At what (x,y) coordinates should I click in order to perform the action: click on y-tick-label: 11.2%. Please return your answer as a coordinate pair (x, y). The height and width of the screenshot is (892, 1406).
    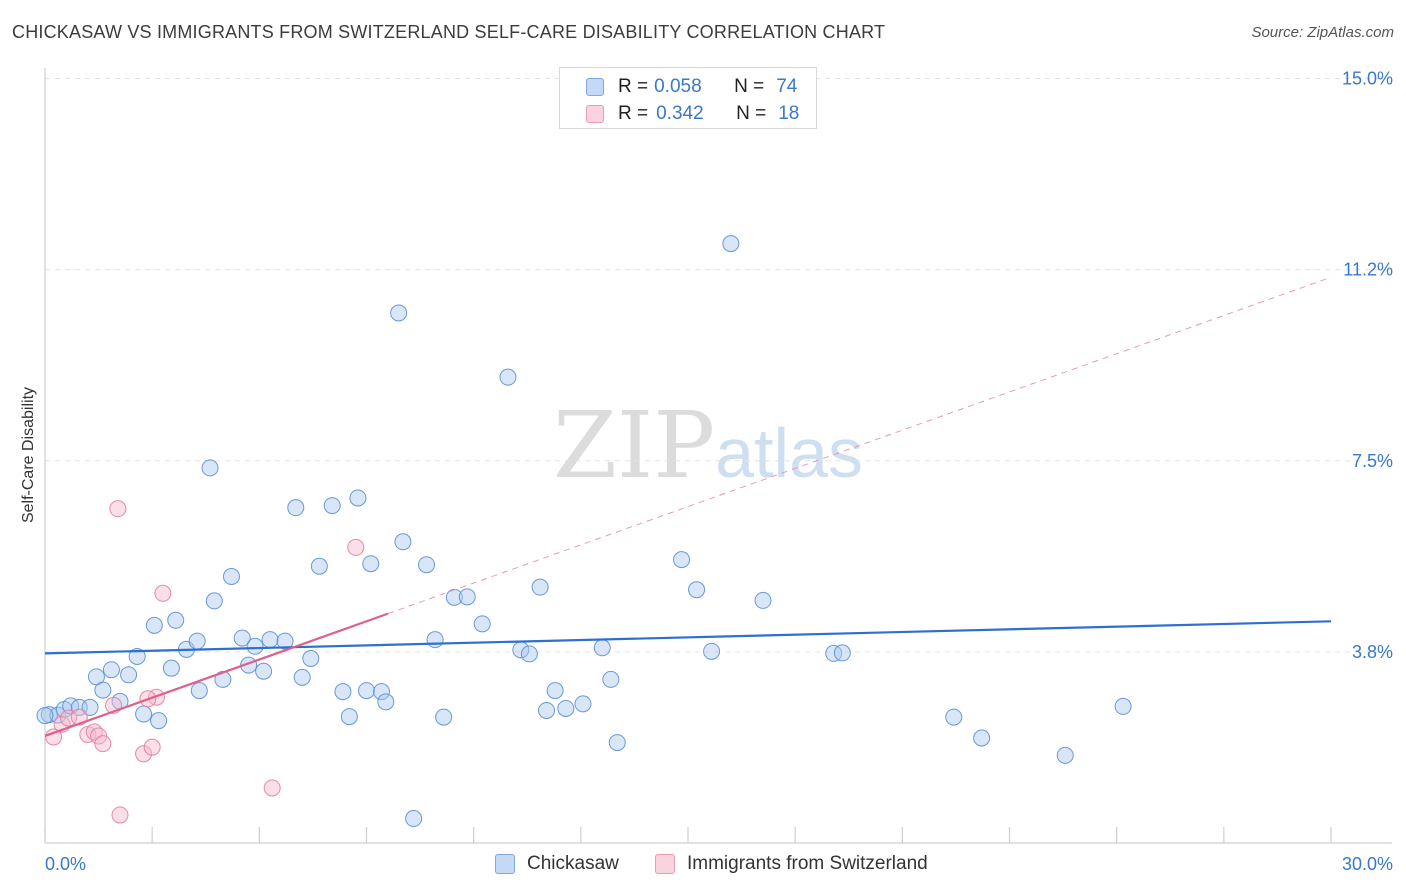
    Looking at the image, I should click on (1368, 270).